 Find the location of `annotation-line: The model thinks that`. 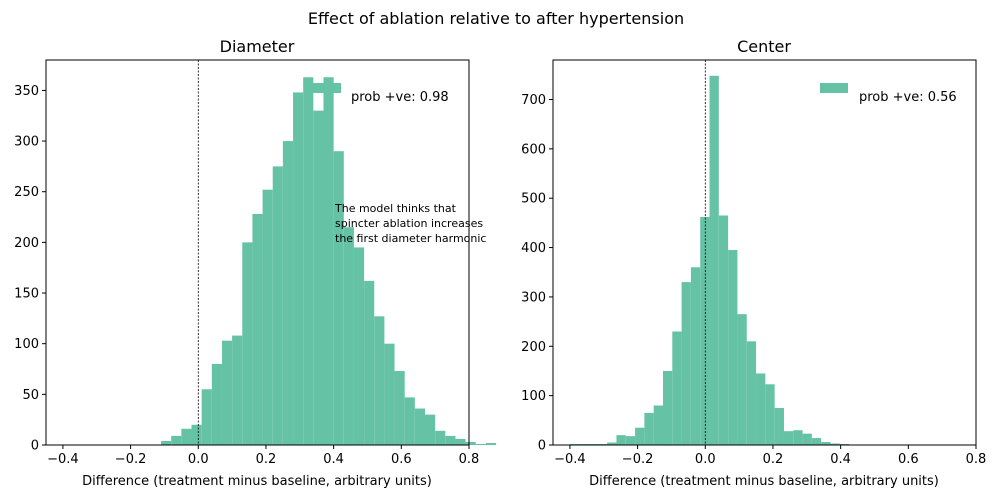

annotation-line: The model thinks that is located at coordinates (395, 208).